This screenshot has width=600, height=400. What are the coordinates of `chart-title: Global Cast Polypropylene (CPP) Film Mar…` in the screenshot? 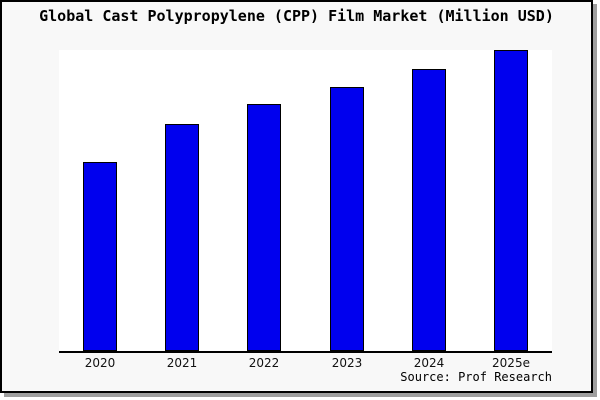 It's located at (296, 16).